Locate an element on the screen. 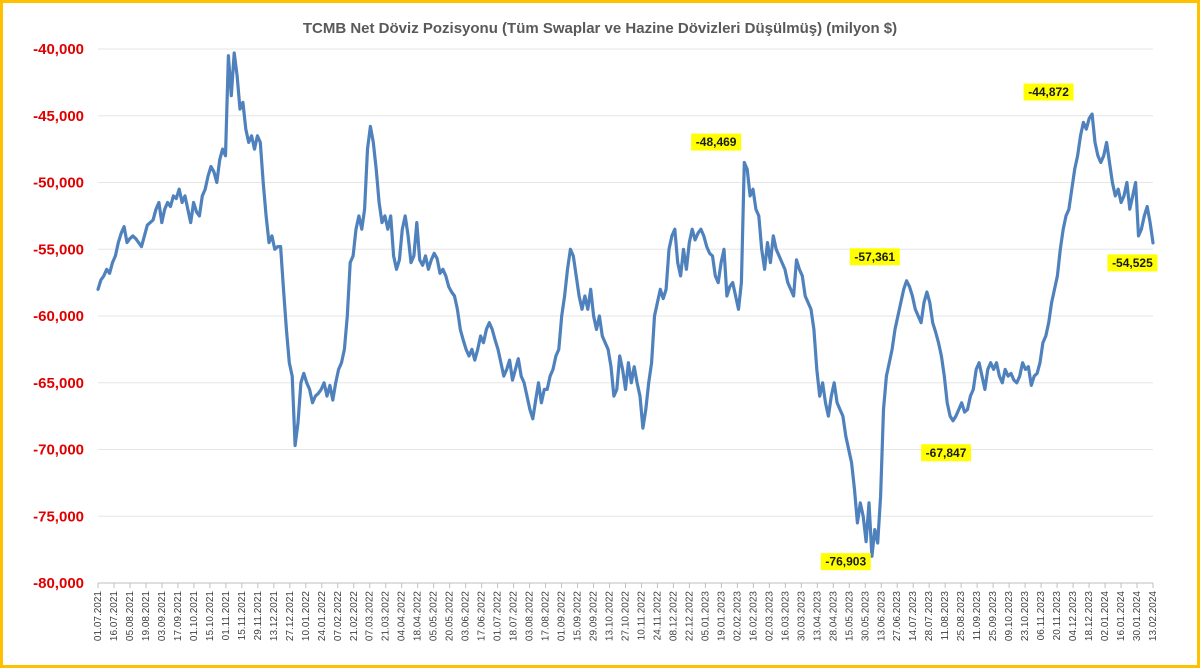 The image size is (1200, 668). annotation: -44,872 is located at coordinates (1048, 92).